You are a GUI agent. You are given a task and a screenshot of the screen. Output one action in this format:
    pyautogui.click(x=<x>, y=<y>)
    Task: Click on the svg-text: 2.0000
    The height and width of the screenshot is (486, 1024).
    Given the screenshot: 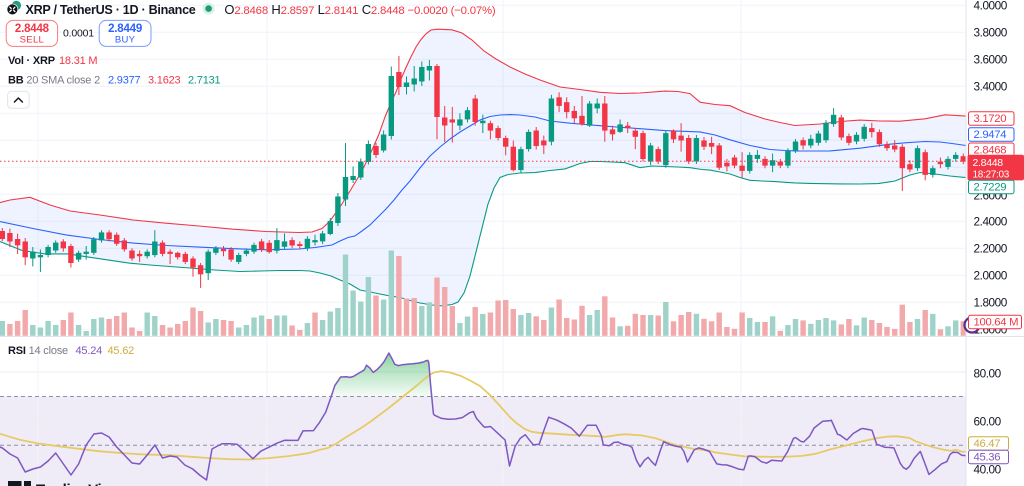 What is the action you would take?
    pyautogui.click(x=991, y=275)
    